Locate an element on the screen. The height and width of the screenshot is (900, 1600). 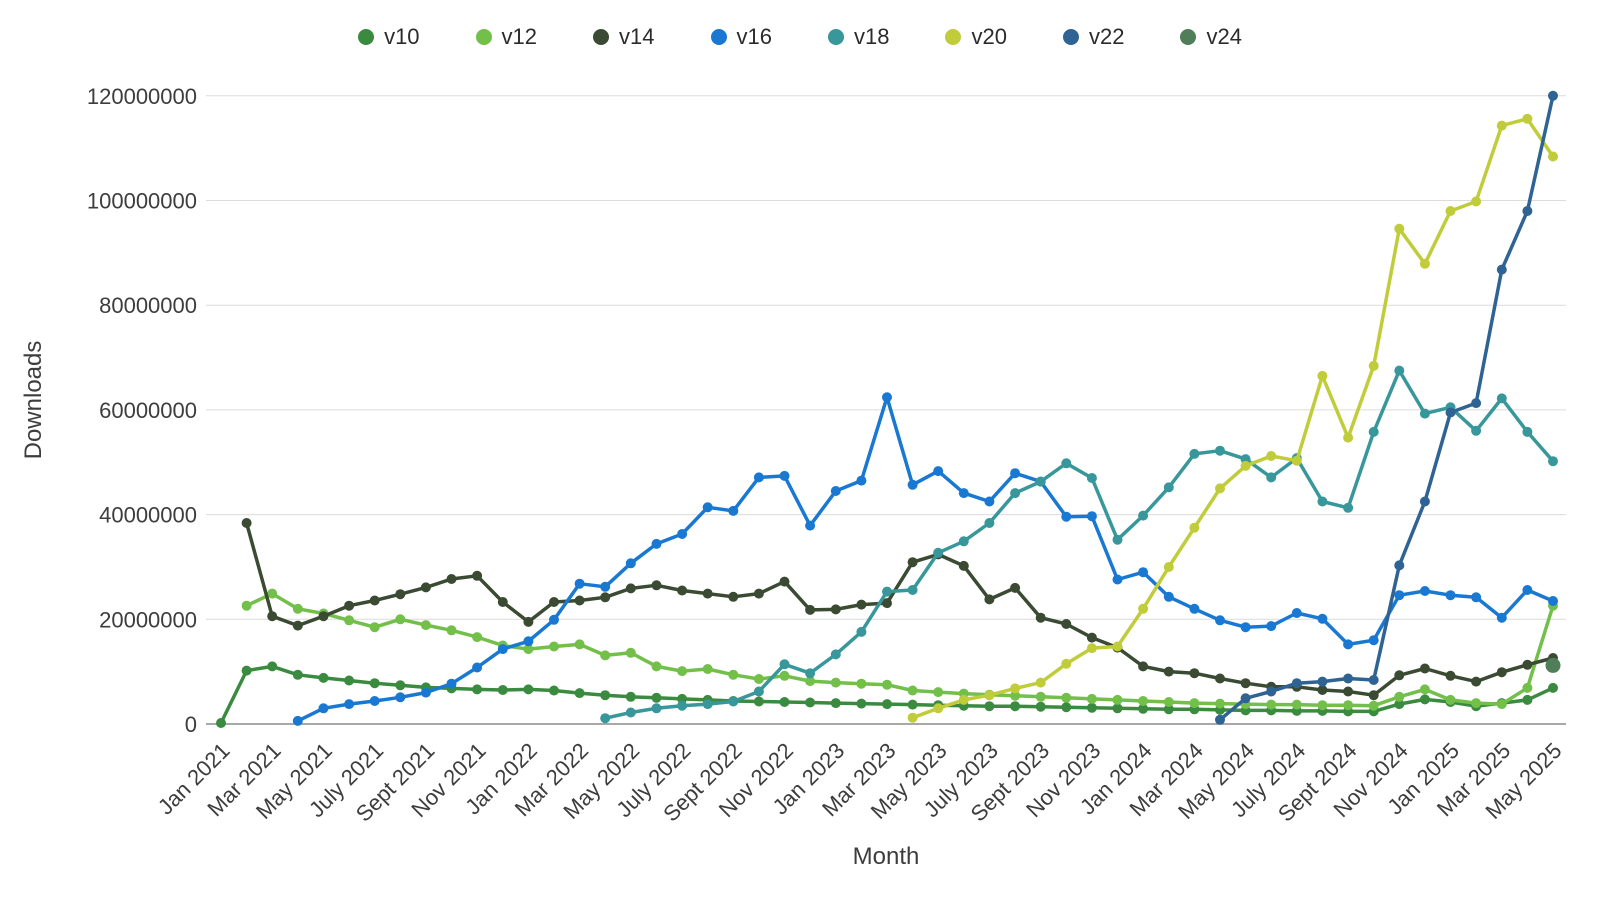
legend-item-v14: v14 is located at coordinates (624, 37).